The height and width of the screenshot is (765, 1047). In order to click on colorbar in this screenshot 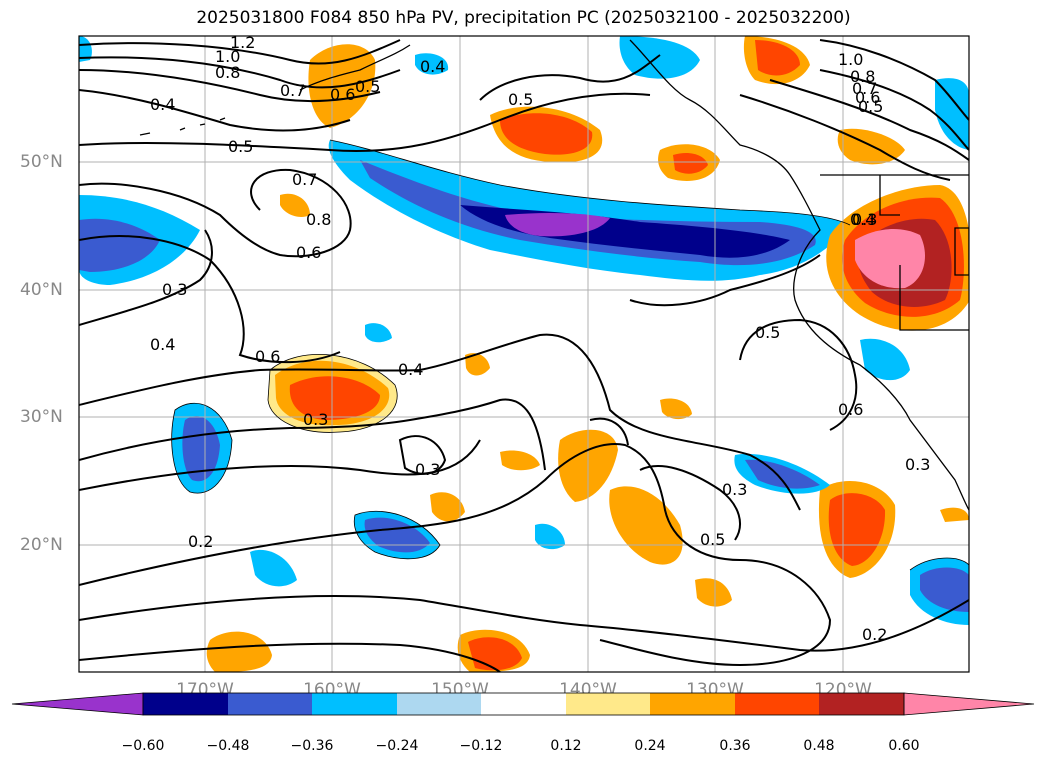, I will do `click(523, 704)`.